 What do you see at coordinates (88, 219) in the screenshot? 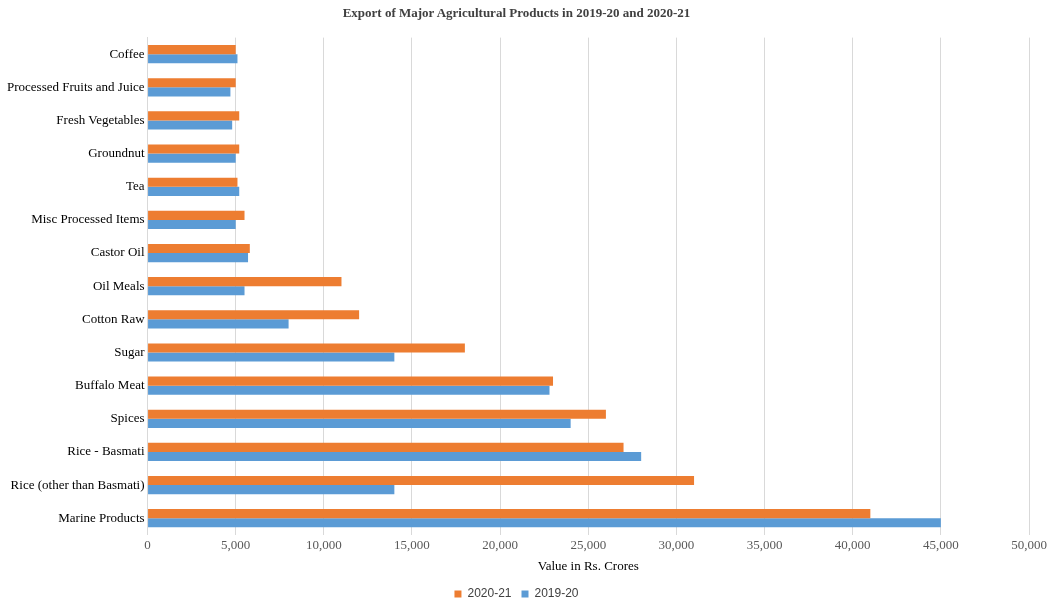
I see `y-tick-label: Misc Processed Items` at bounding box center [88, 219].